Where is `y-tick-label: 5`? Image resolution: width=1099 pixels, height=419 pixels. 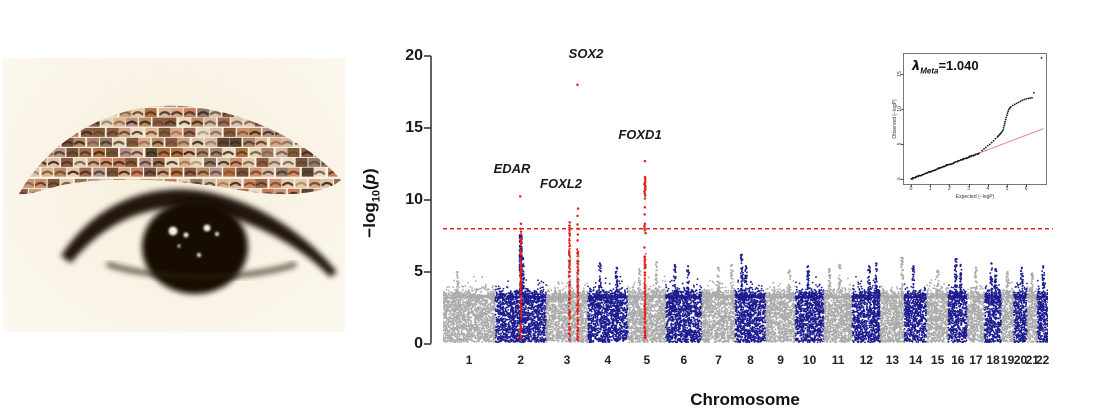
y-tick-label: 5 is located at coordinates (418, 271).